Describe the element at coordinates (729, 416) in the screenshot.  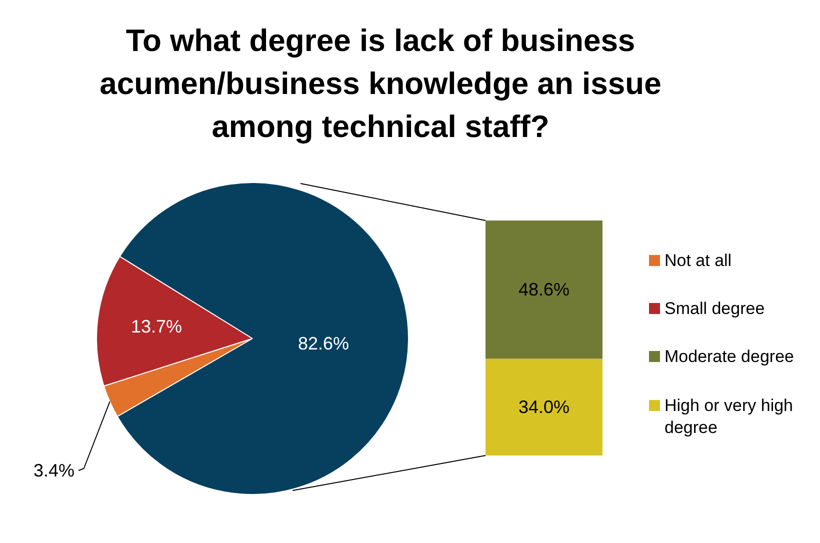
I see `legend-label: High or very high degree` at that location.